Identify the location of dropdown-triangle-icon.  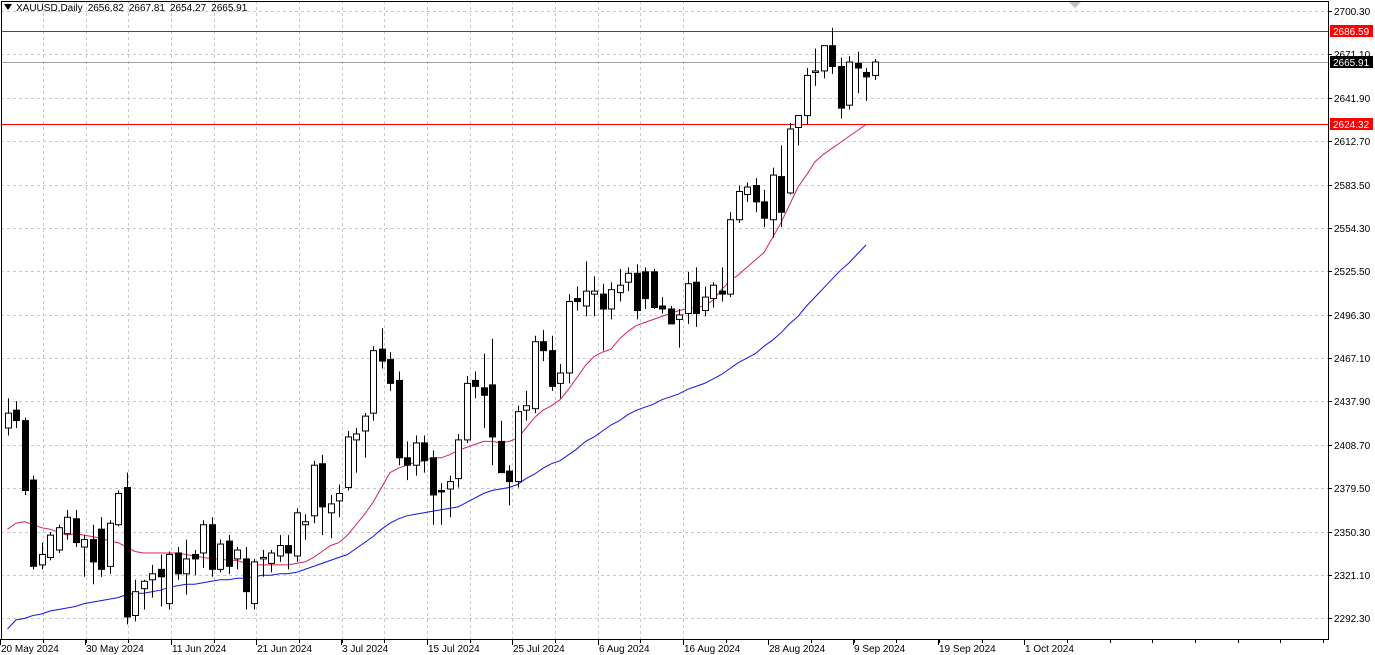
(8, 7).